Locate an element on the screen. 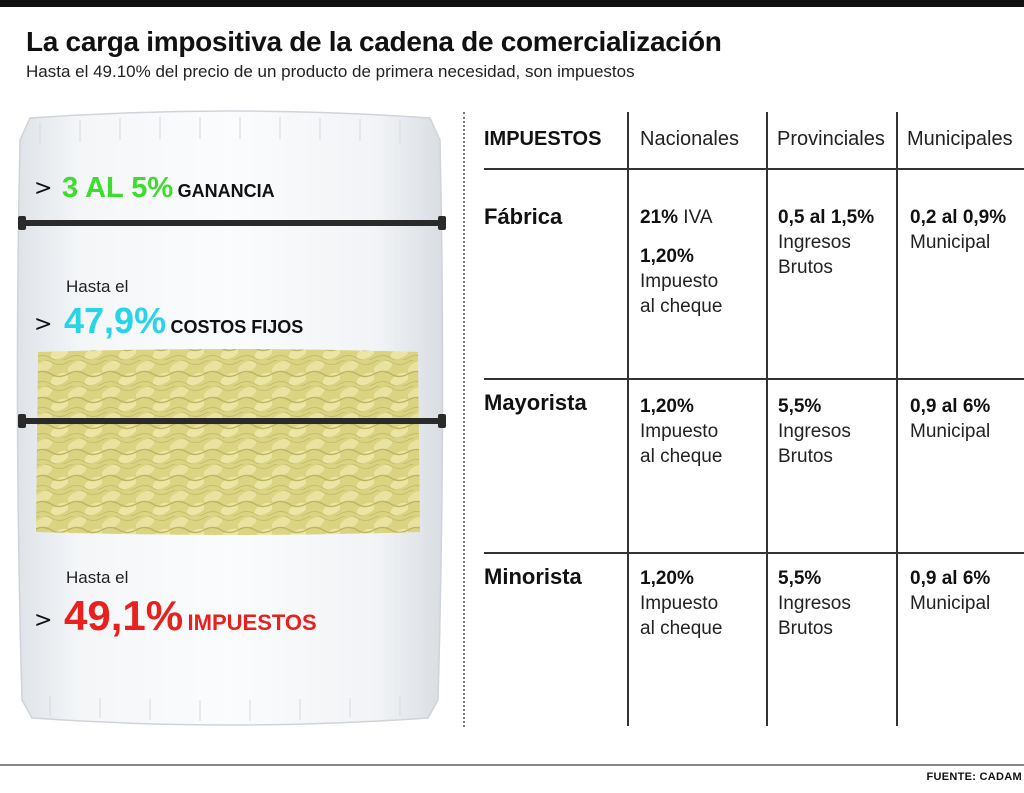 This screenshot has height=793, width=1024. minorista-mun-value: 0,9 al 6% is located at coordinates (950, 578).